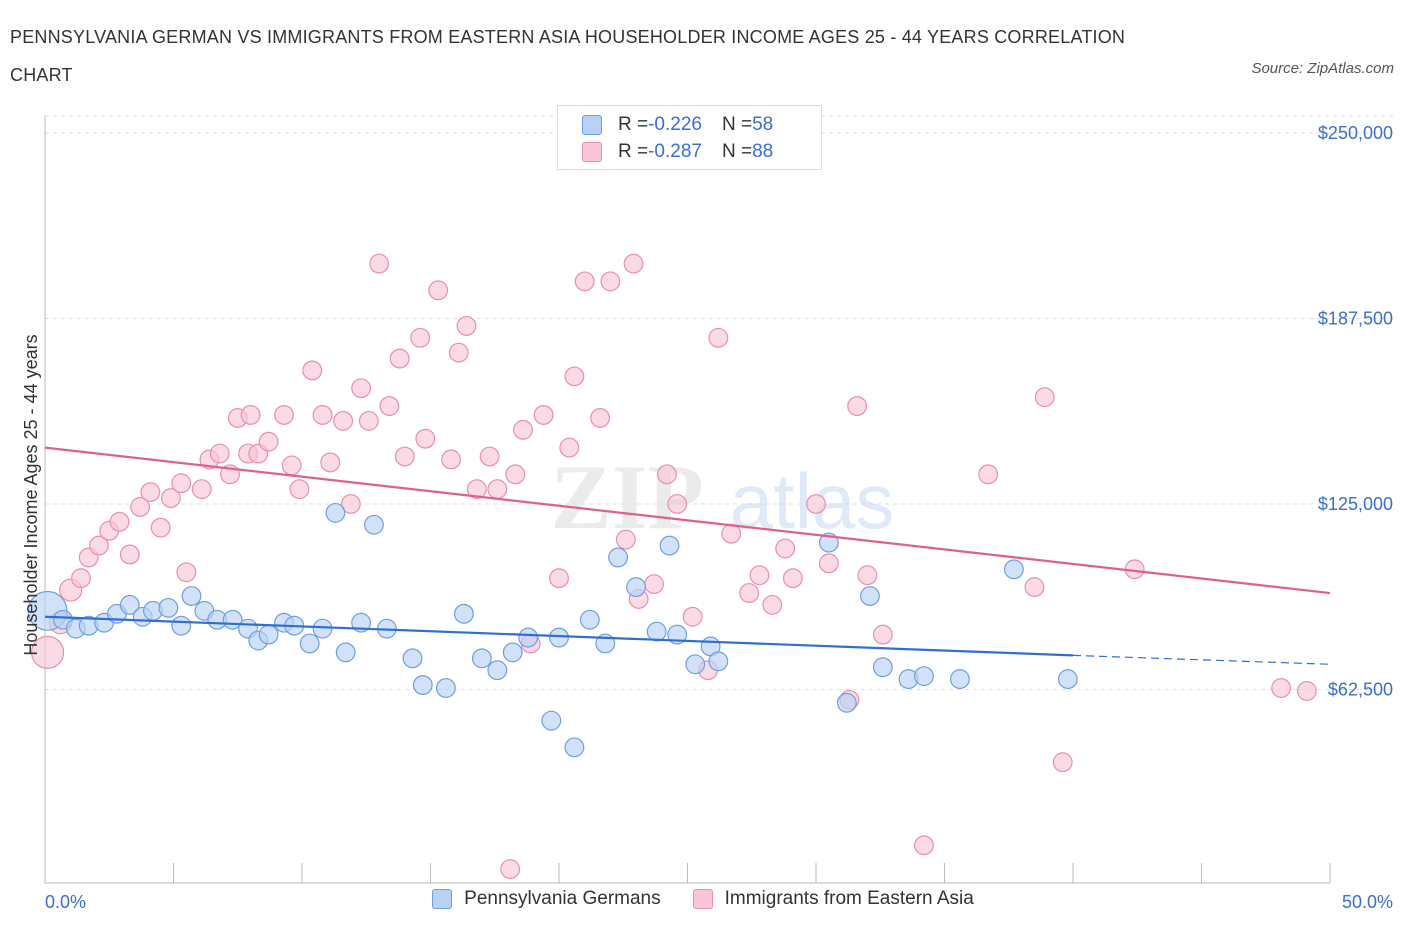  I want to click on y-tick-label: $250,000, so click(1355, 133).